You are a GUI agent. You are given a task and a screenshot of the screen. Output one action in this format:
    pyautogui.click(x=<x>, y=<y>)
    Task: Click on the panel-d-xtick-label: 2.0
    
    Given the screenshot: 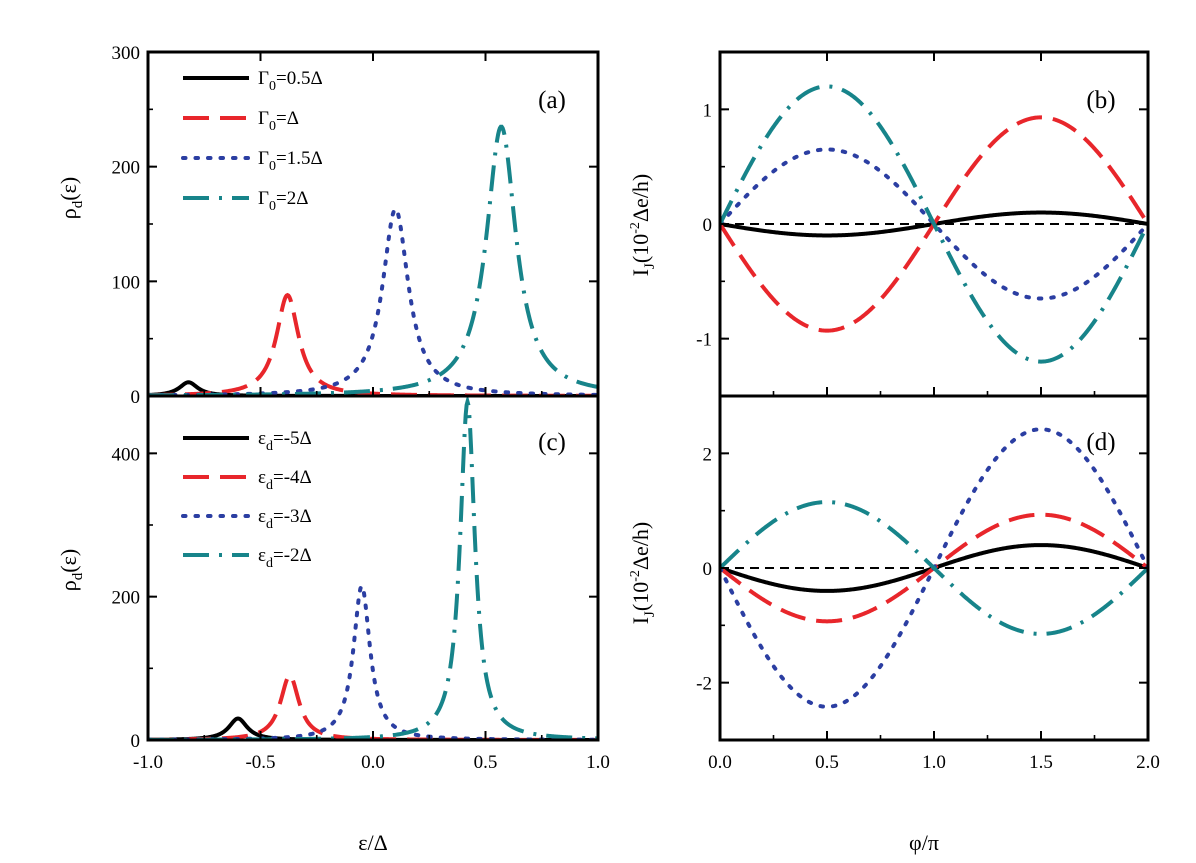 What is the action you would take?
    pyautogui.click(x=1148, y=762)
    